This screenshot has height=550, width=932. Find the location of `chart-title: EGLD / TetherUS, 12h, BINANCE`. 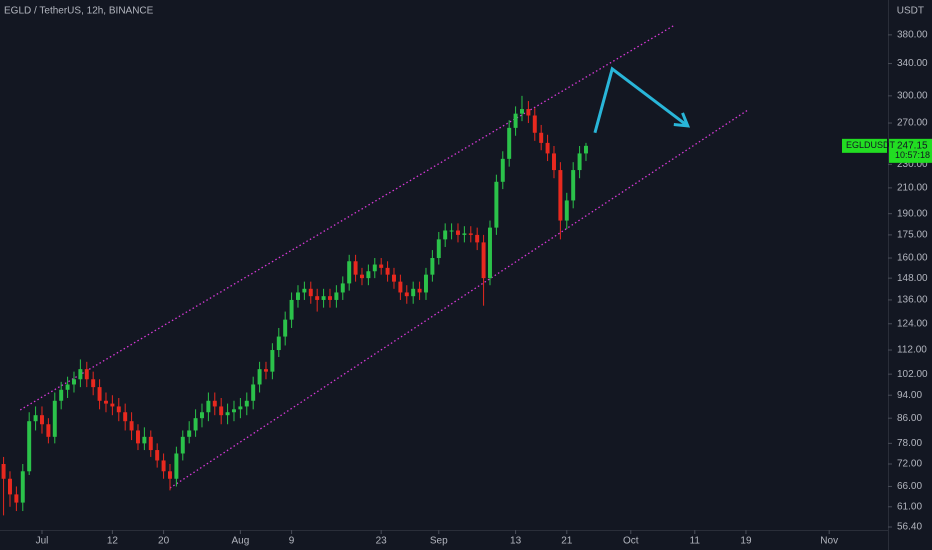

chart-title: EGLD / TetherUS, 12h, BINANCE is located at coordinates (79, 11).